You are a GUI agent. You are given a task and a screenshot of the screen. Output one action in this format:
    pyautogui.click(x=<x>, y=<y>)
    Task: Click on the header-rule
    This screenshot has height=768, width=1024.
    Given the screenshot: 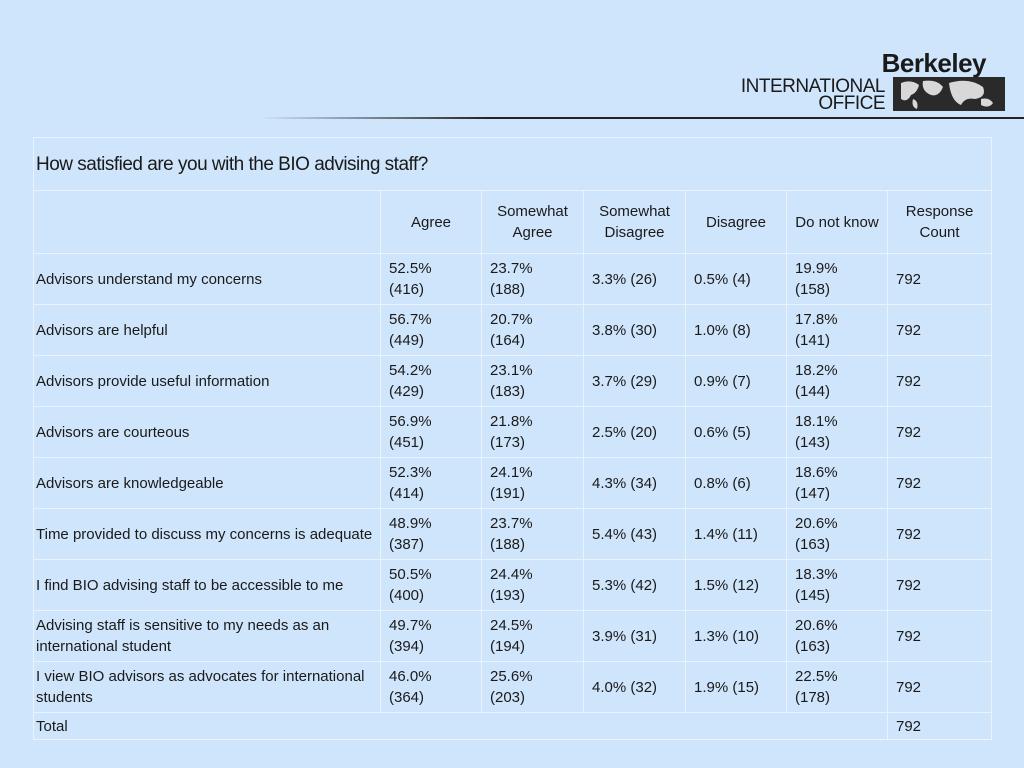 What is the action you would take?
    pyautogui.click(x=642, y=118)
    